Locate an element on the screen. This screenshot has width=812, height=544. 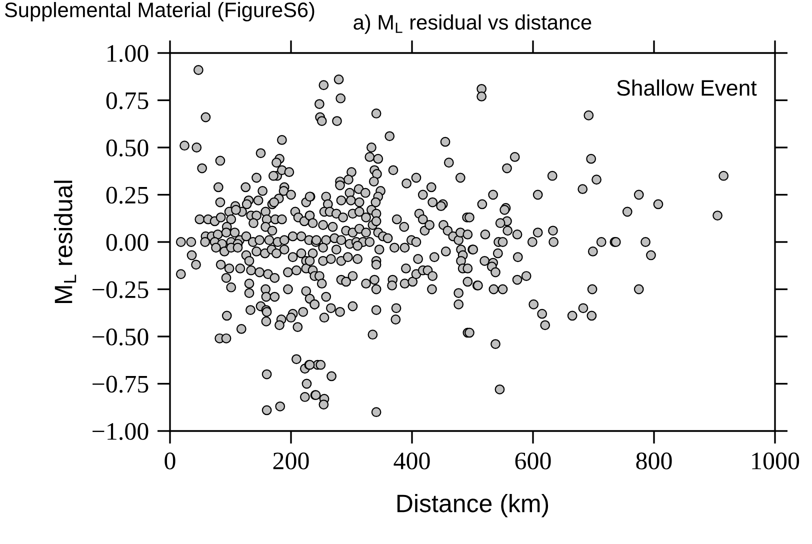
y-tick-label: 0.25 is located at coordinates (127, 195).